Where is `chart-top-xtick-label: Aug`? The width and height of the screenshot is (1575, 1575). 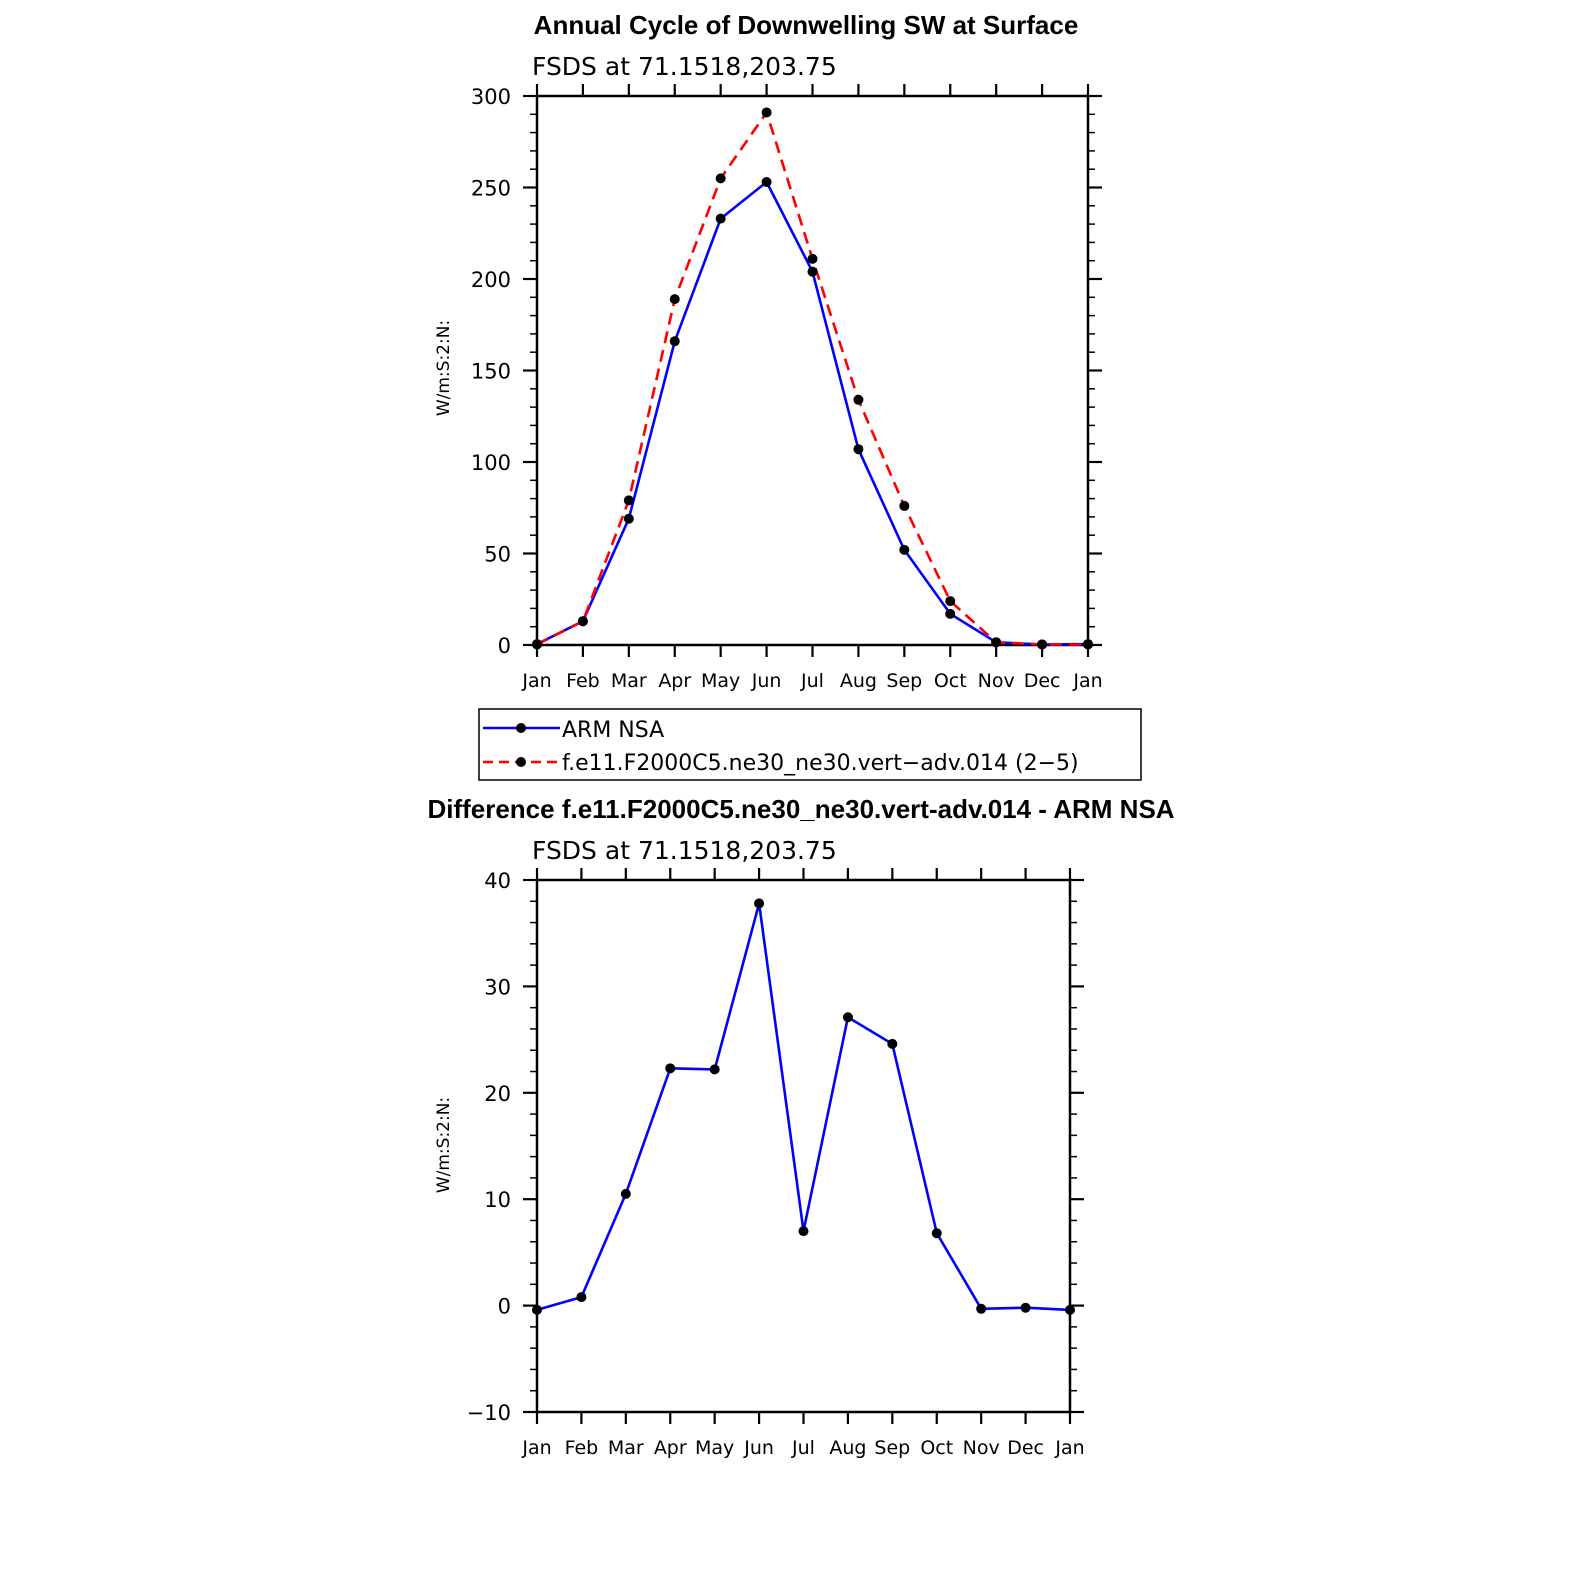 chart-top-xtick-label: Aug is located at coordinates (858, 681).